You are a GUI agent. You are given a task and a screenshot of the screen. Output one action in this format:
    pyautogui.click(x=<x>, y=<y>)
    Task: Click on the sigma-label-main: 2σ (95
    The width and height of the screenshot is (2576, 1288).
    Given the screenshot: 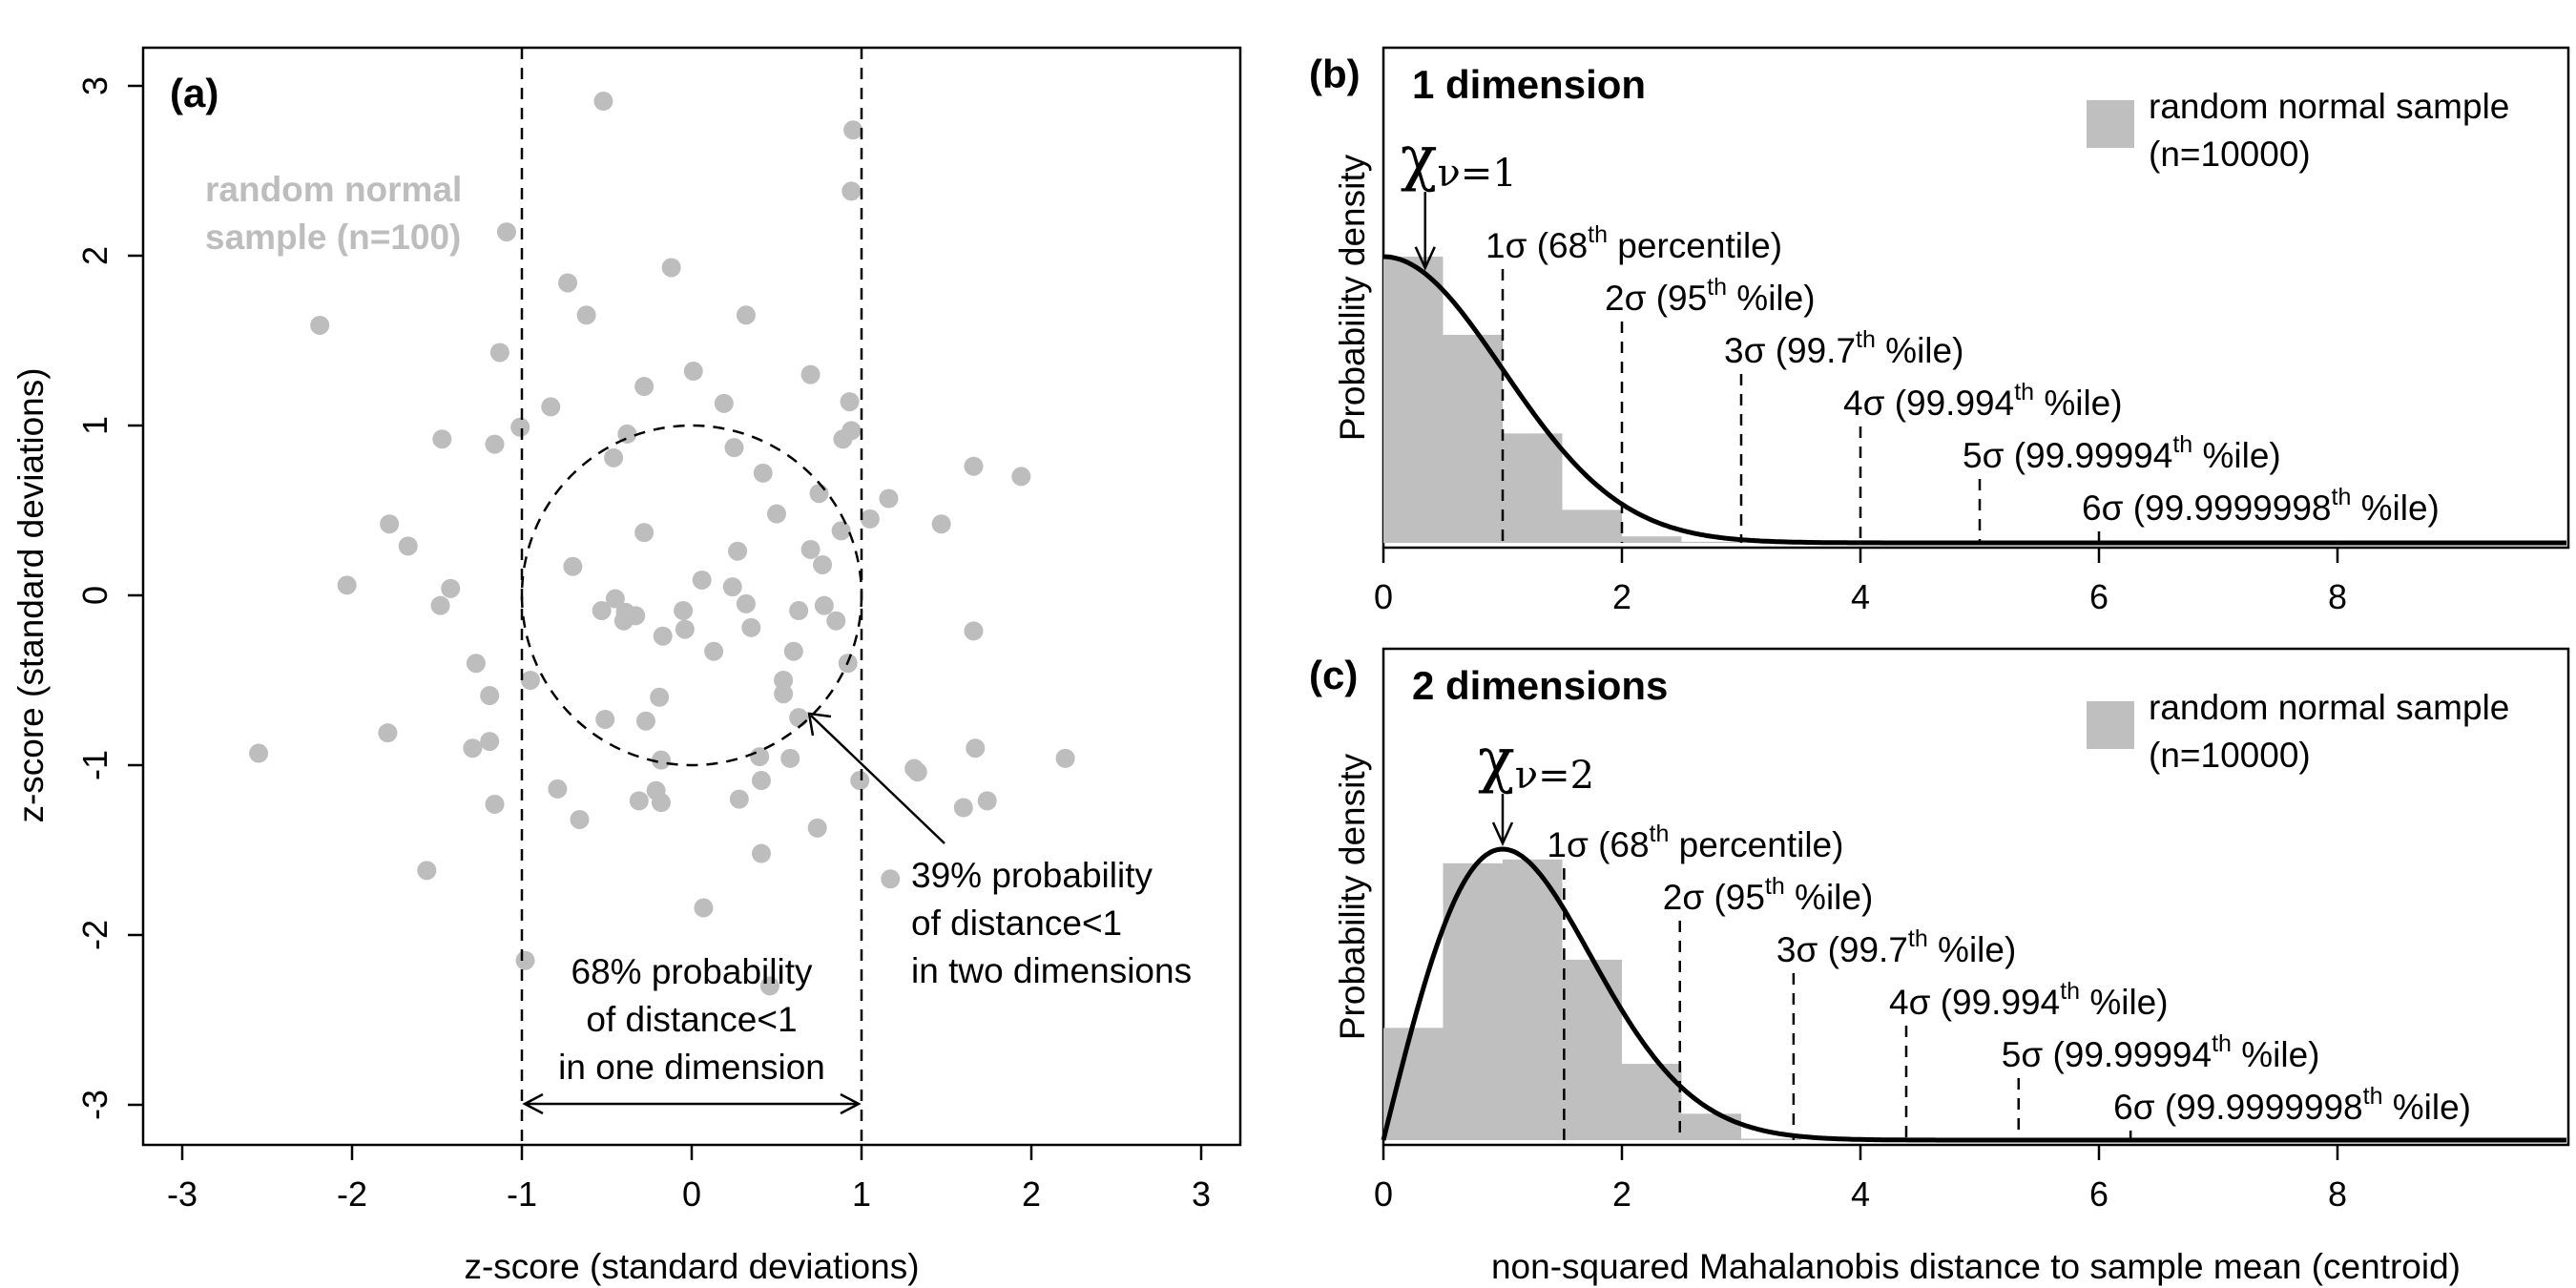 What is the action you would take?
    pyautogui.click(x=1714, y=897)
    